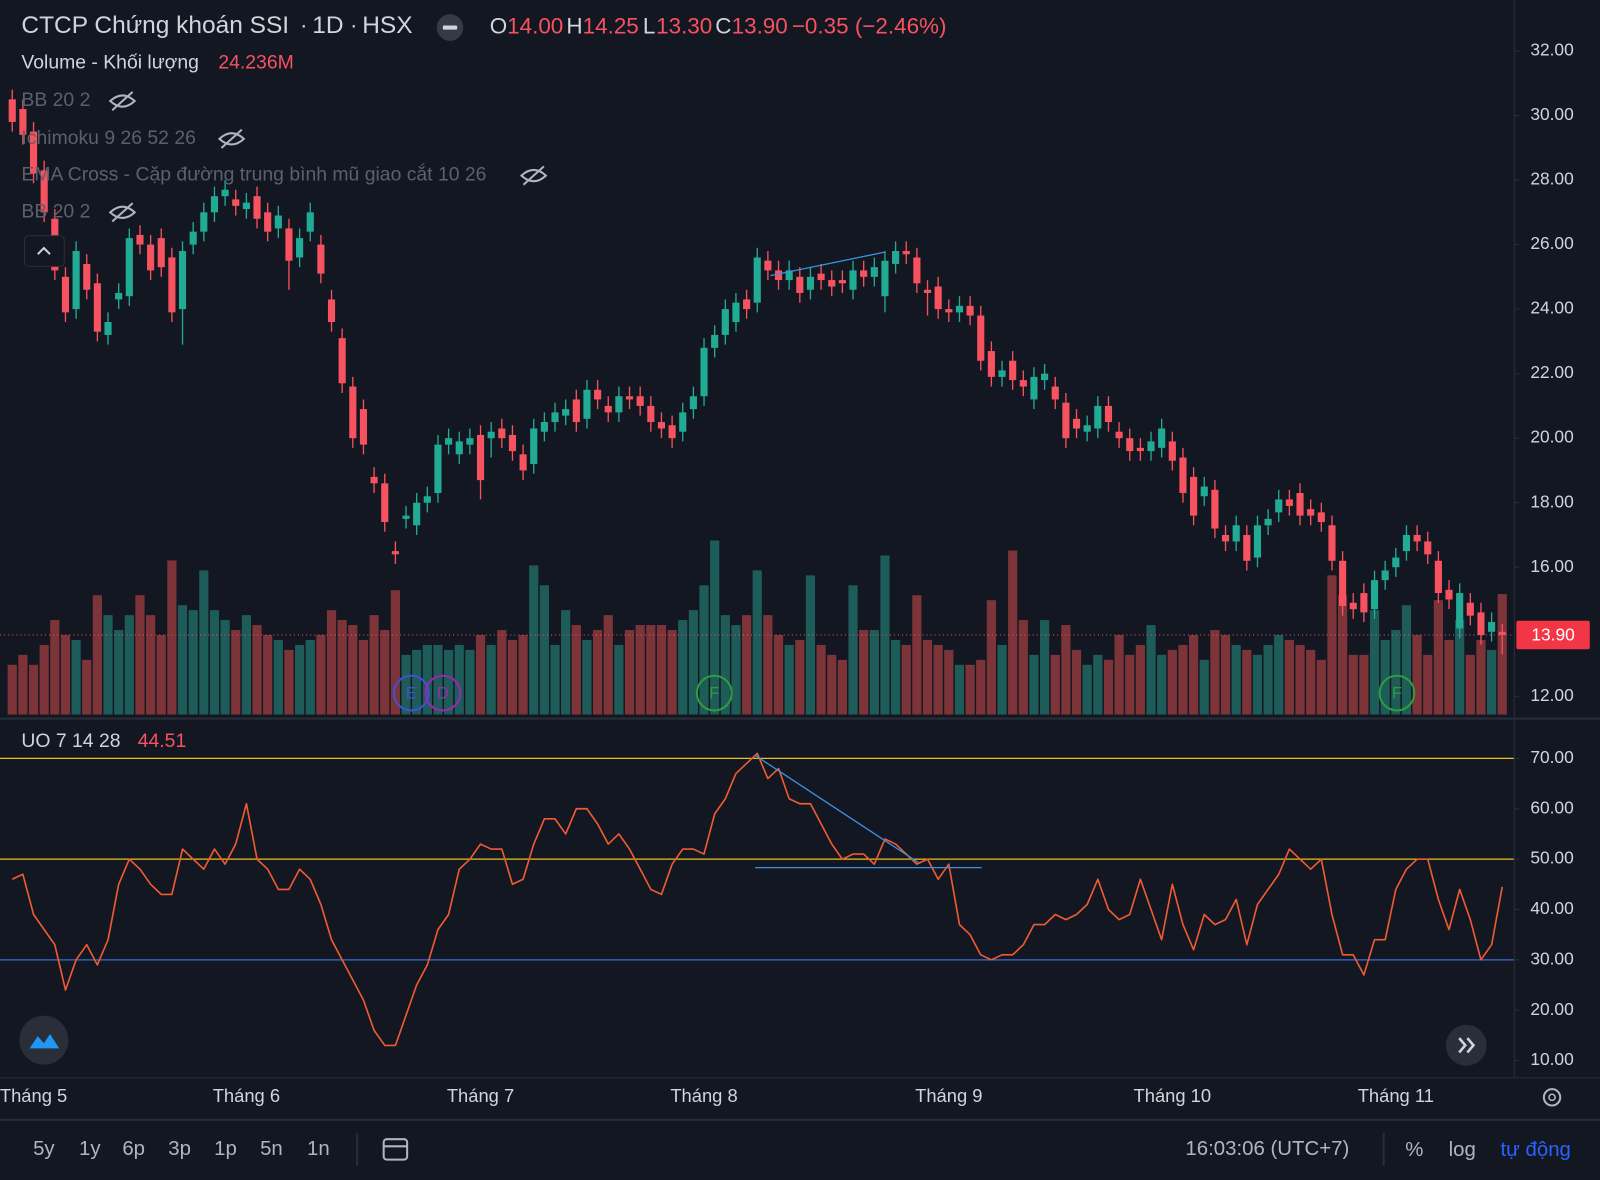  I want to click on indicator-name: Ichimoku 9 26 52 26, so click(108, 138).